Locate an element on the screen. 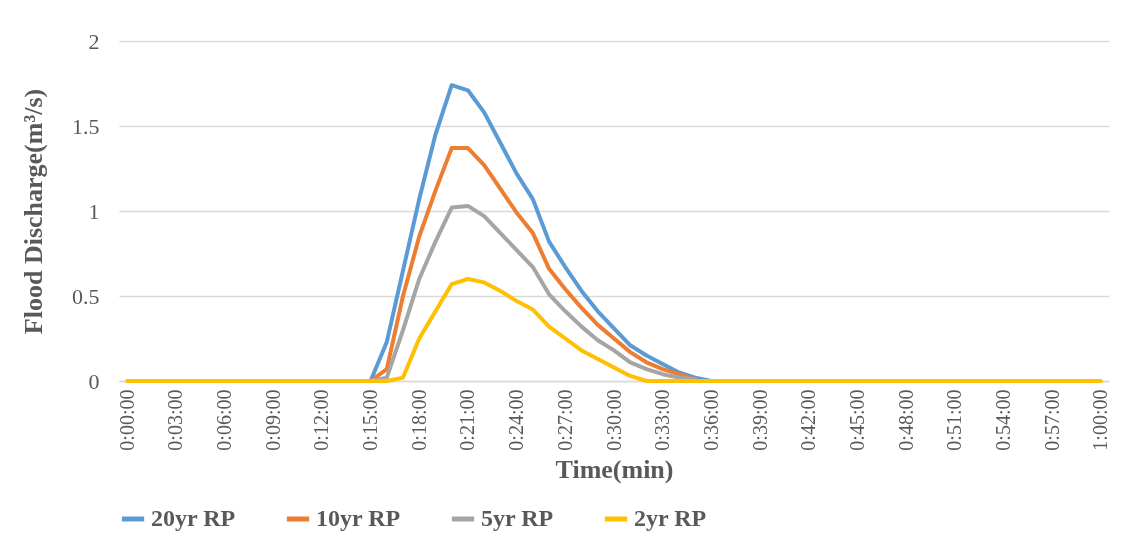  x-tick-label: 0:42:00 is located at coordinates (808, 420).